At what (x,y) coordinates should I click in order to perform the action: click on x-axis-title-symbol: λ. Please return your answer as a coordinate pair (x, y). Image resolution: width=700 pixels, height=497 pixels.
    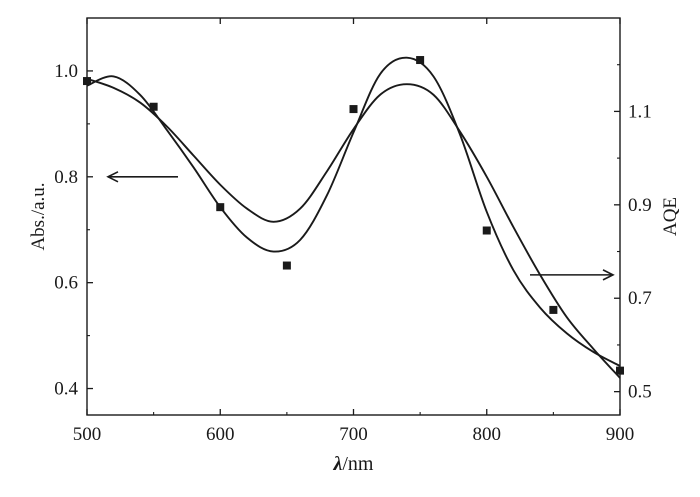
    Looking at the image, I should click on (337, 464).